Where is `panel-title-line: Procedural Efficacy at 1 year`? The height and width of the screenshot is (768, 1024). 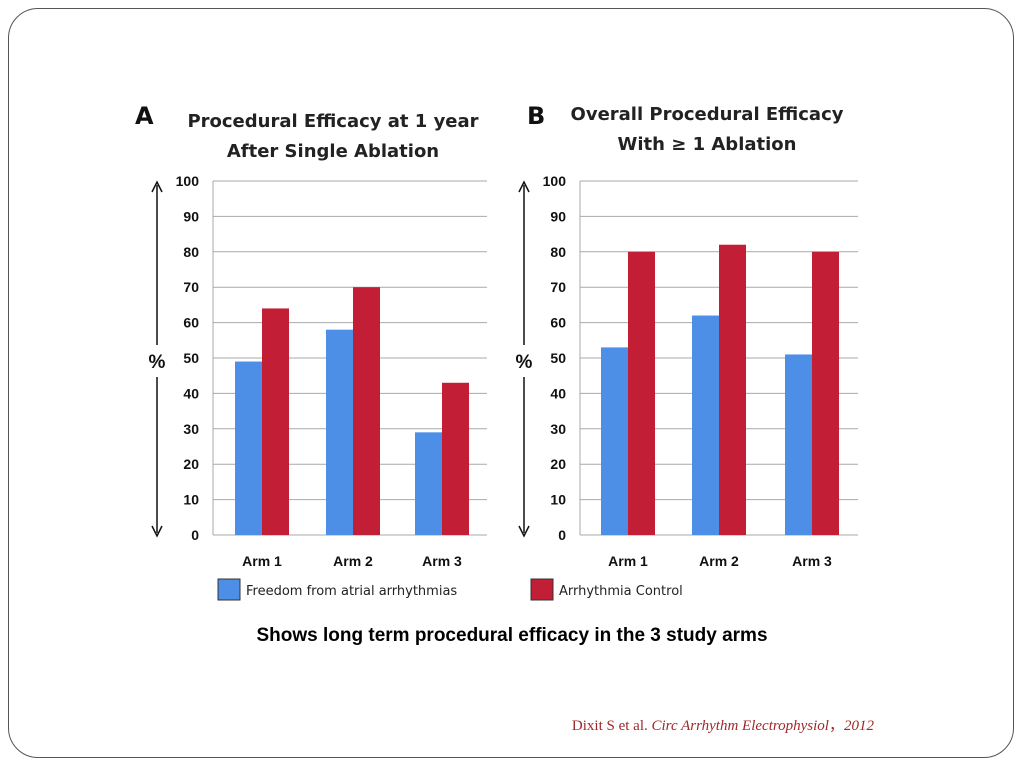
panel-title-line: Procedural Efficacy at 1 year is located at coordinates (332, 121).